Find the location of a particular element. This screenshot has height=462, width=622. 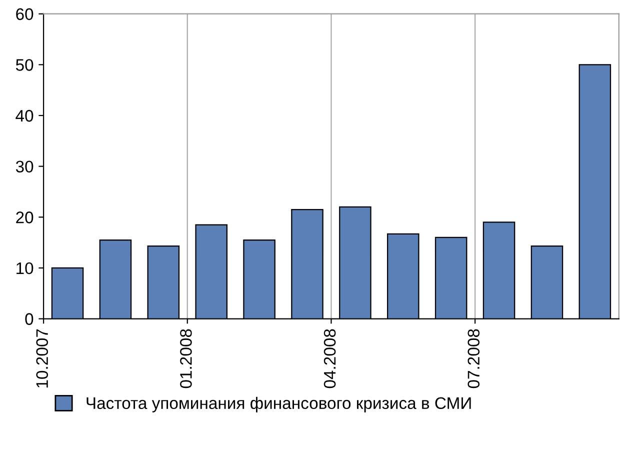

x-tick-label: 07.2008 is located at coordinates (474, 358).